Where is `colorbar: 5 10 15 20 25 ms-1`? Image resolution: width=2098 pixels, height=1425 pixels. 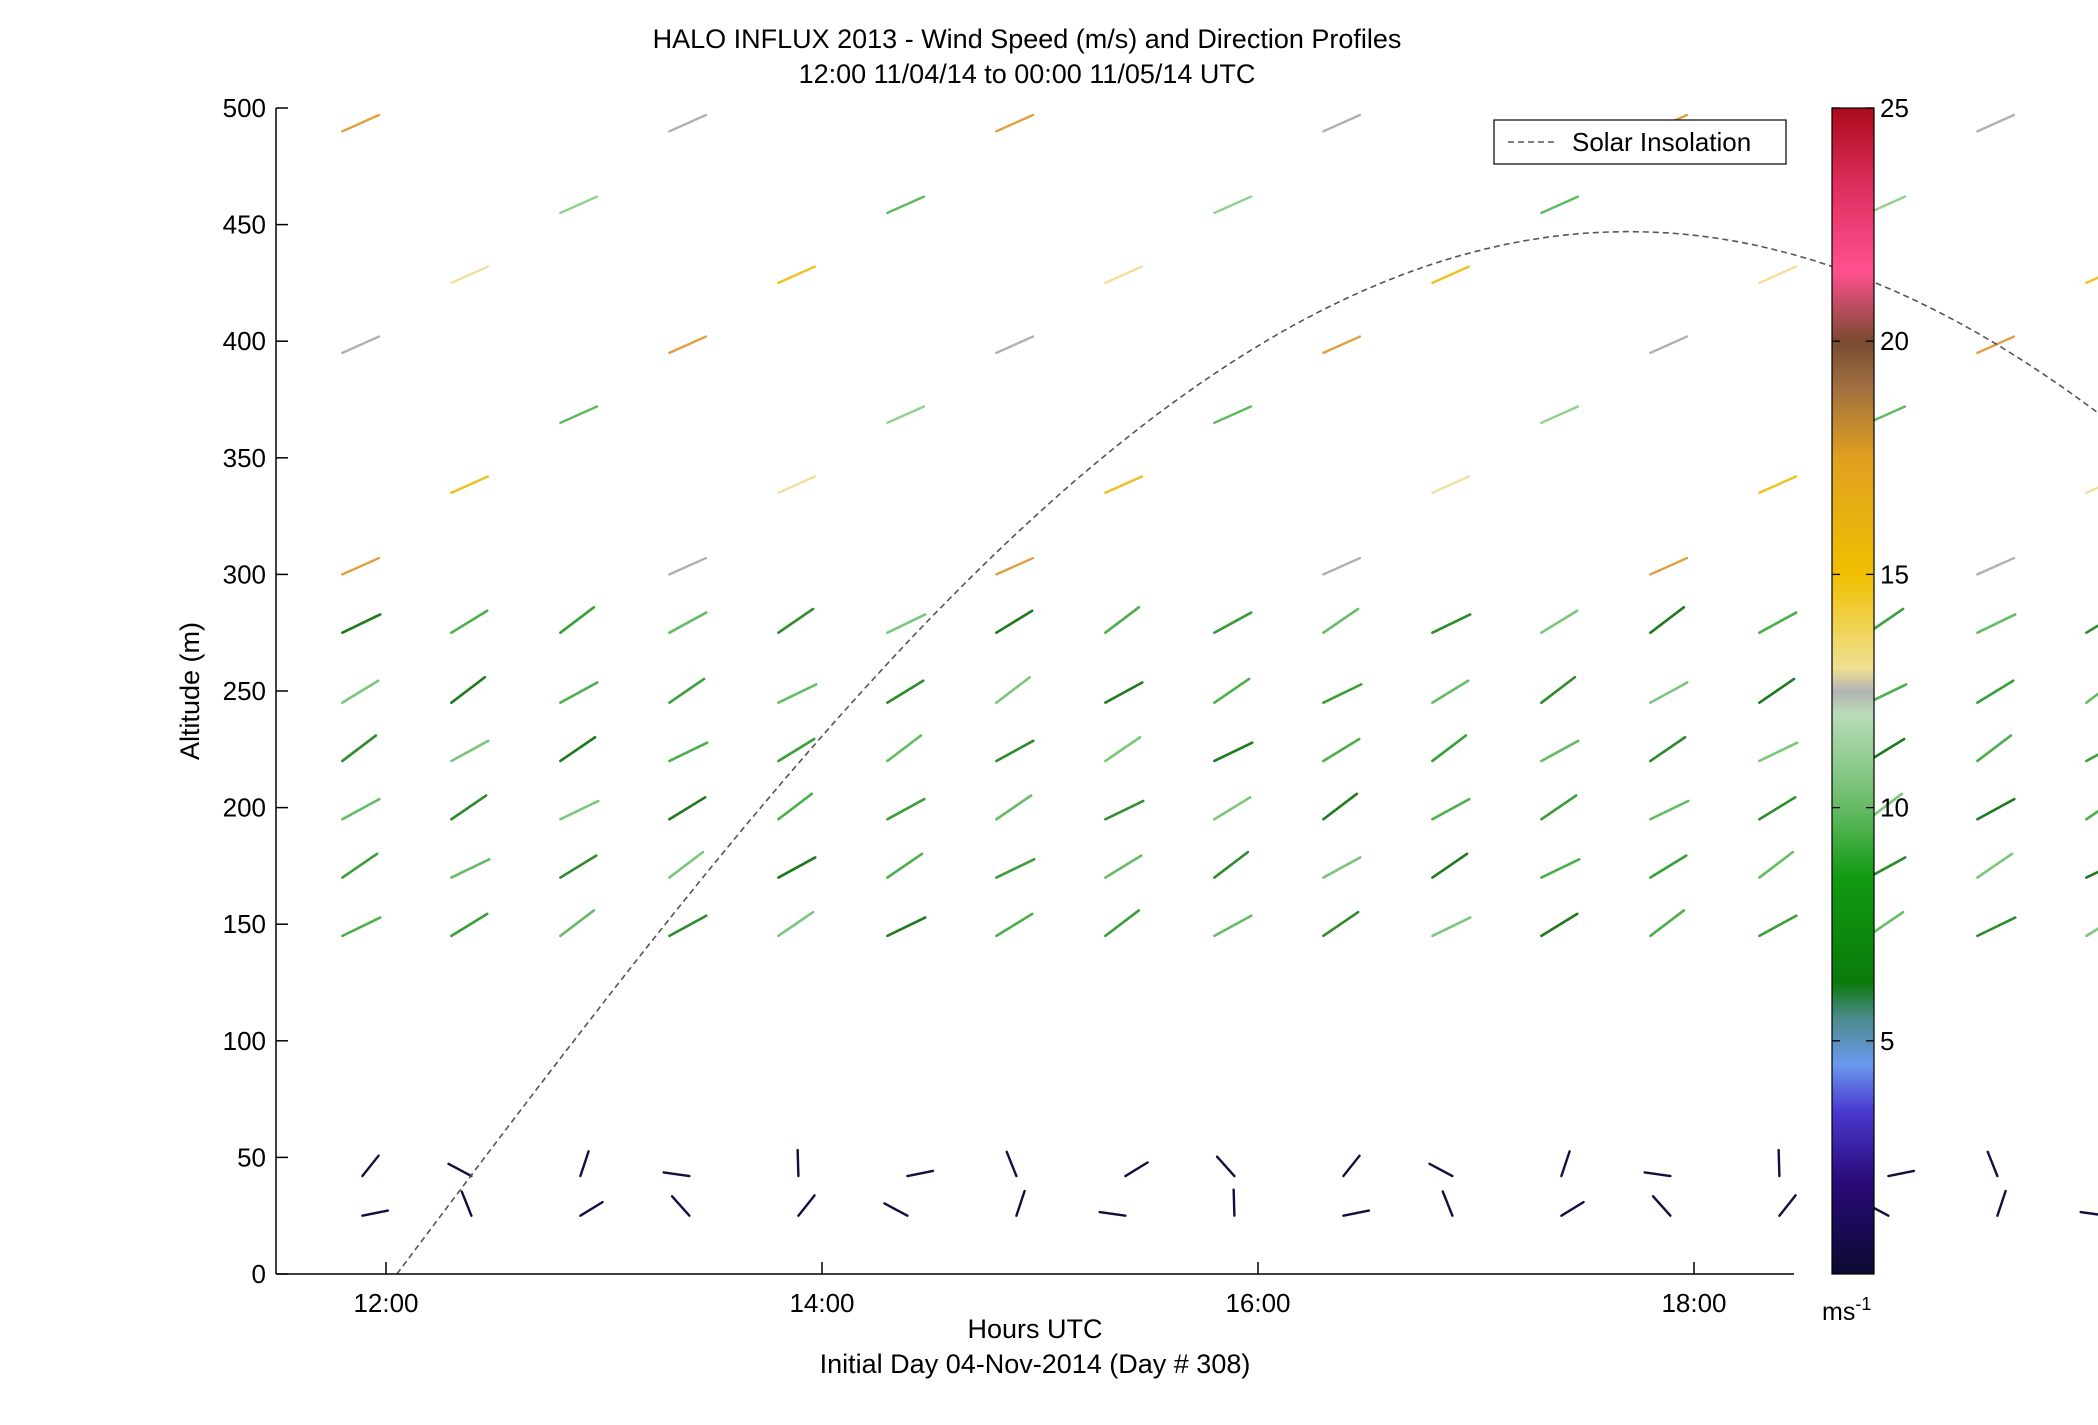 colorbar: 5 10 15 20 25 ms-1 is located at coordinates (1865, 709).